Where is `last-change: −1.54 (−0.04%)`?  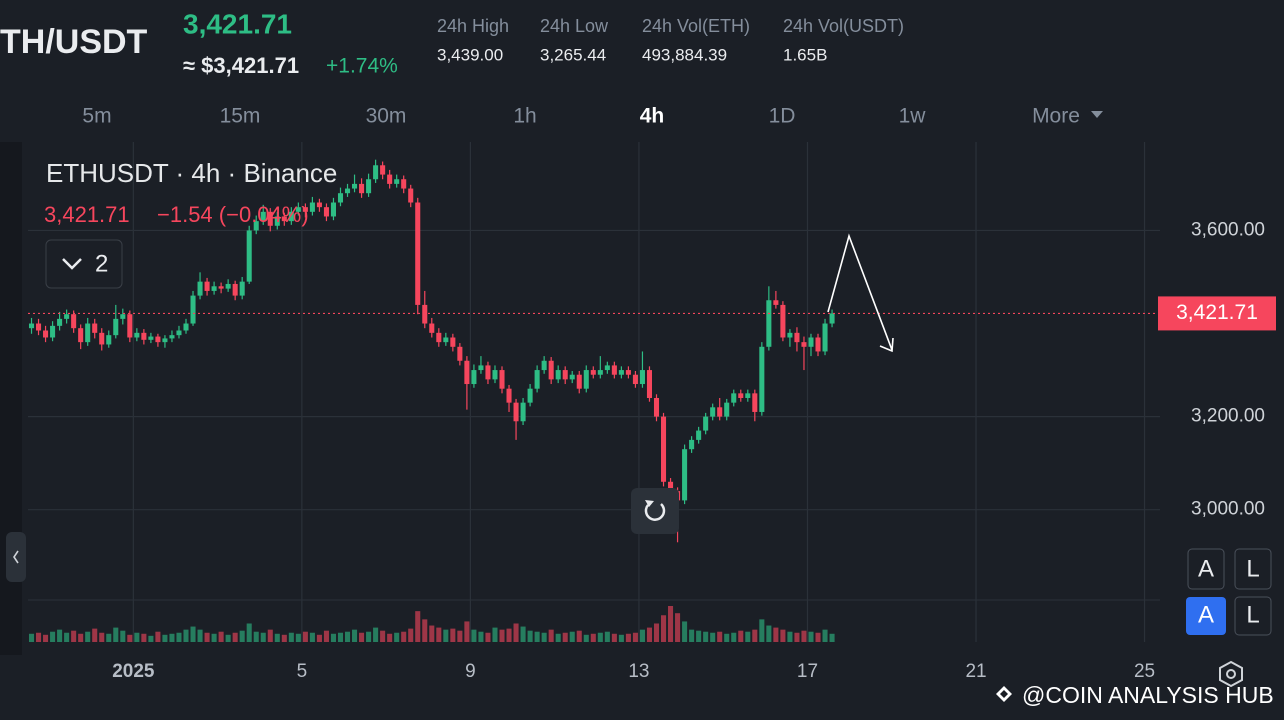 last-change: −1.54 (−0.04%) is located at coordinates (233, 214).